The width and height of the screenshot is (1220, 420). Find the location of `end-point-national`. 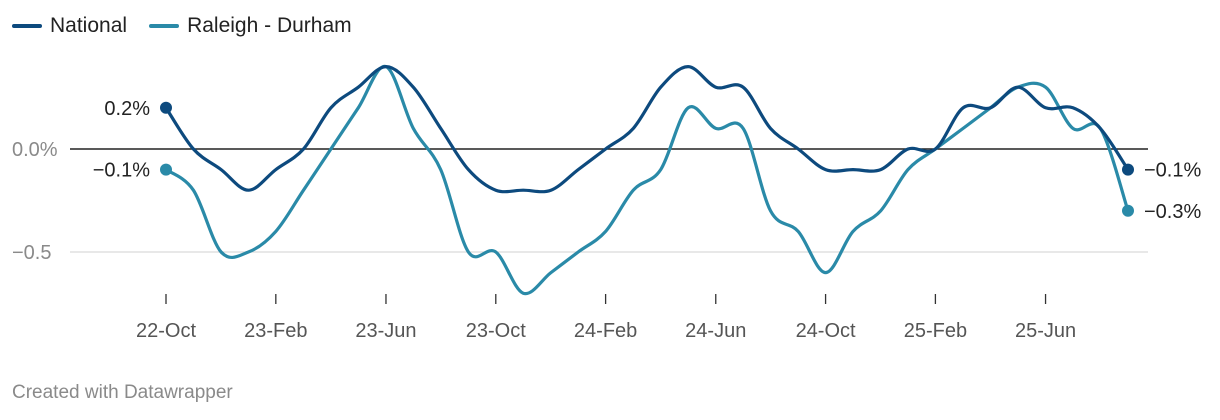

end-point-national is located at coordinates (1128, 169).